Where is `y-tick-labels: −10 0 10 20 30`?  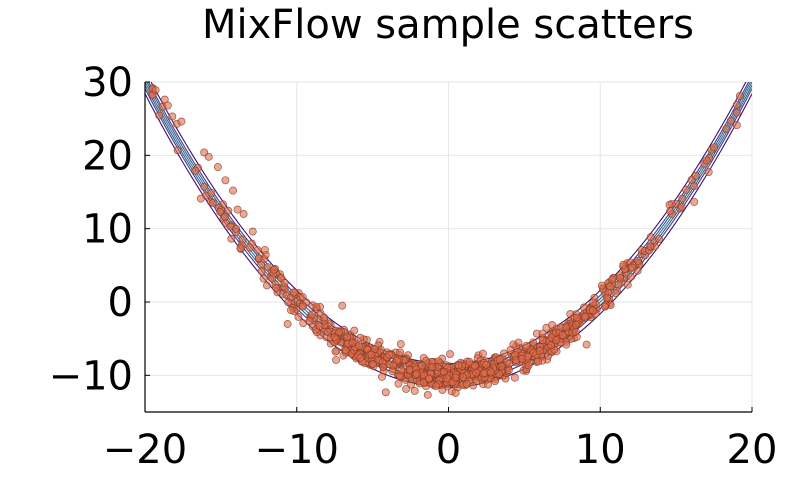
y-tick-labels: −10 0 10 20 30 is located at coordinates (91, 229).